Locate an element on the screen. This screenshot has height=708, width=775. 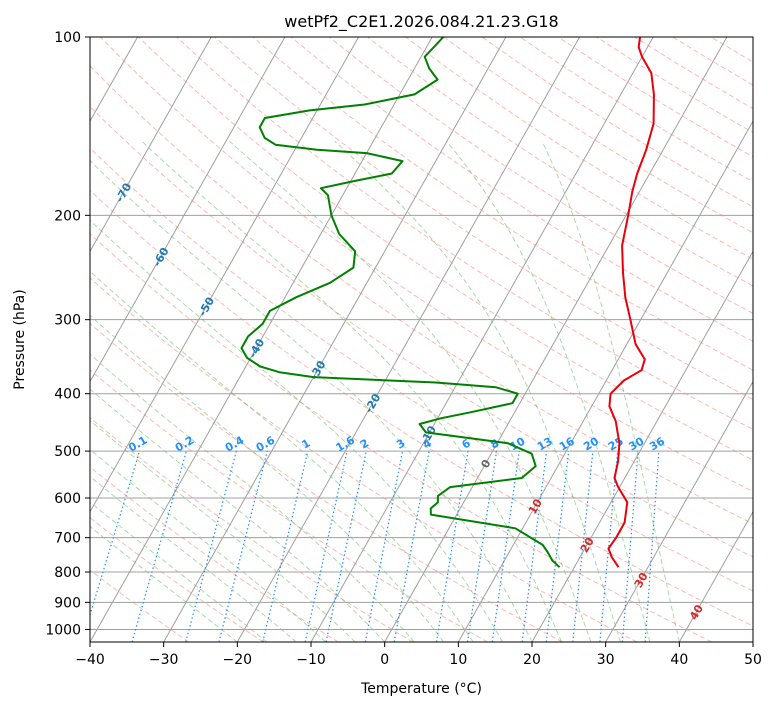
y-tick-label: 300 is located at coordinates (67, 321).